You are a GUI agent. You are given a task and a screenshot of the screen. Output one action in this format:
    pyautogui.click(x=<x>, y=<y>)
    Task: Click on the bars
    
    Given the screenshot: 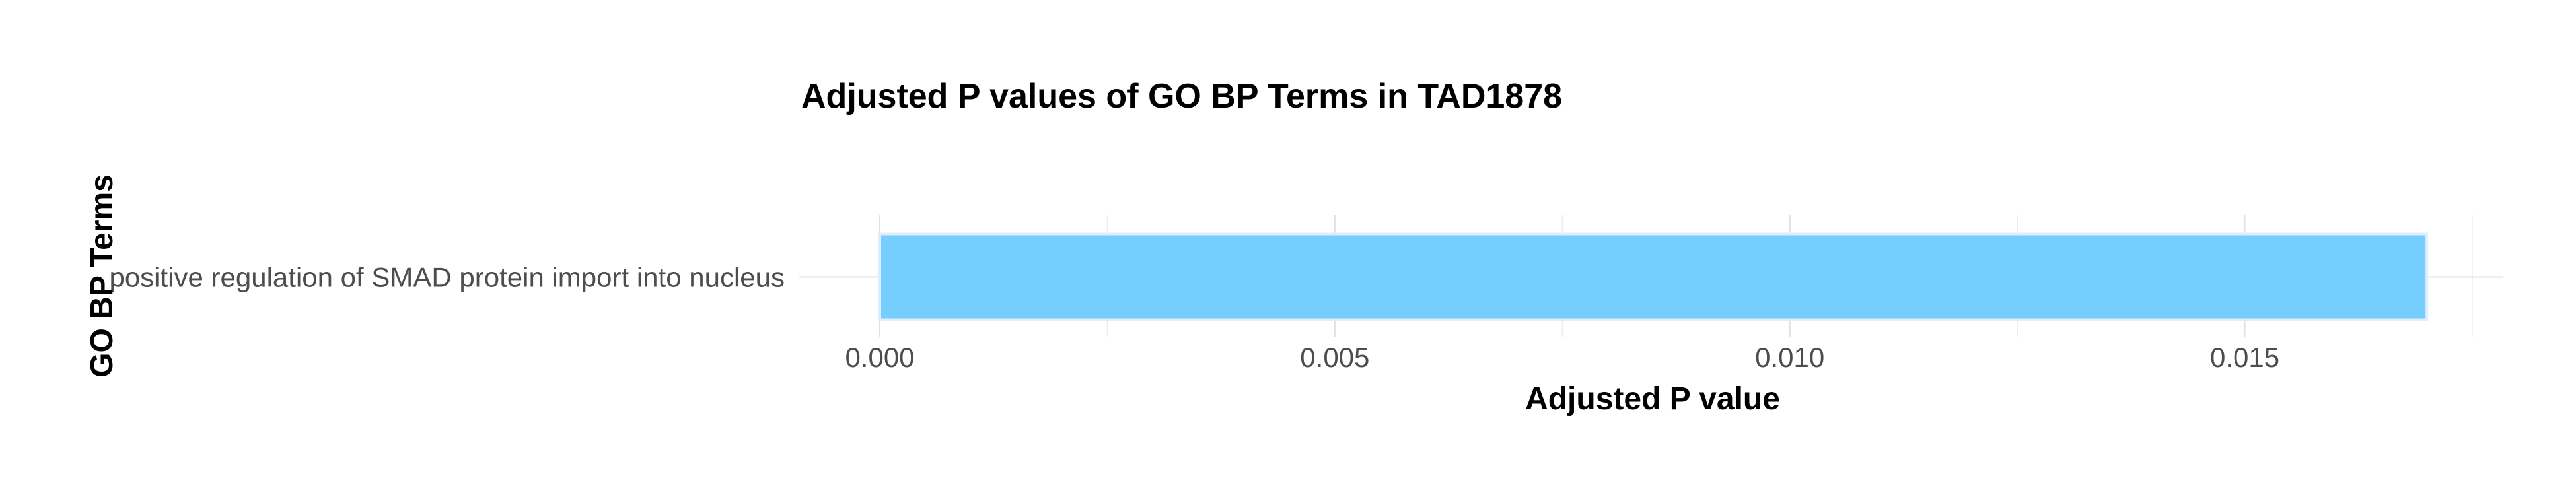 What is the action you would take?
    pyautogui.click(x=1654, y=276)
    